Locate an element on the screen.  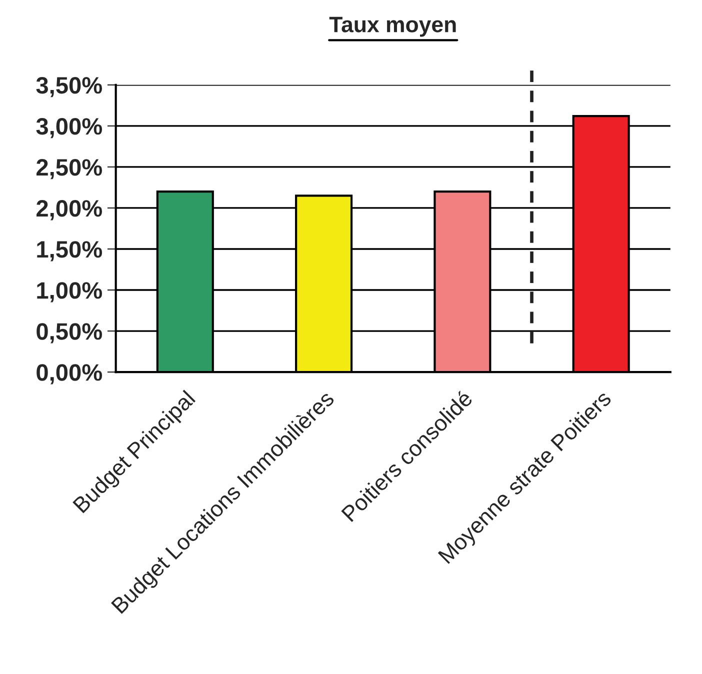
y-tick-label: 3,50% is located at coordinates (69, 87).